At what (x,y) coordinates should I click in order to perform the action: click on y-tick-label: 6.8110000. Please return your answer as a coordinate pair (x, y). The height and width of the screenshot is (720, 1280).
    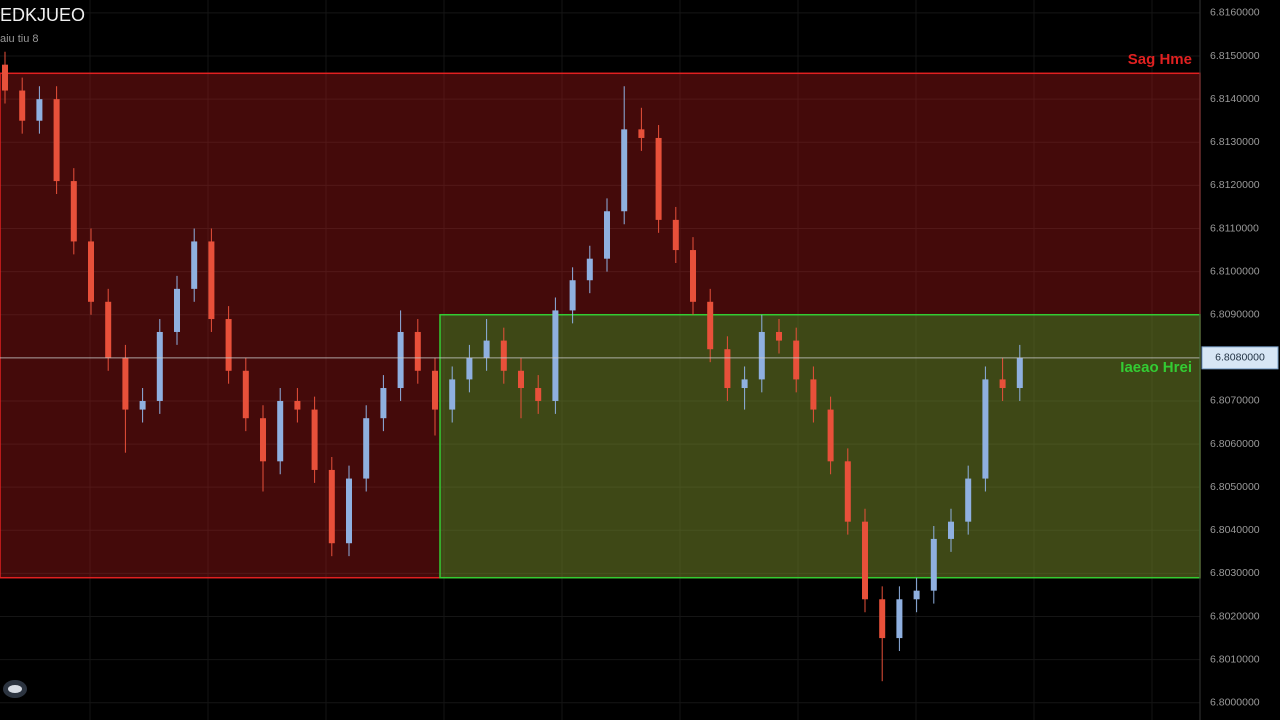
    Looking at the image, I should click on (1234, 228).